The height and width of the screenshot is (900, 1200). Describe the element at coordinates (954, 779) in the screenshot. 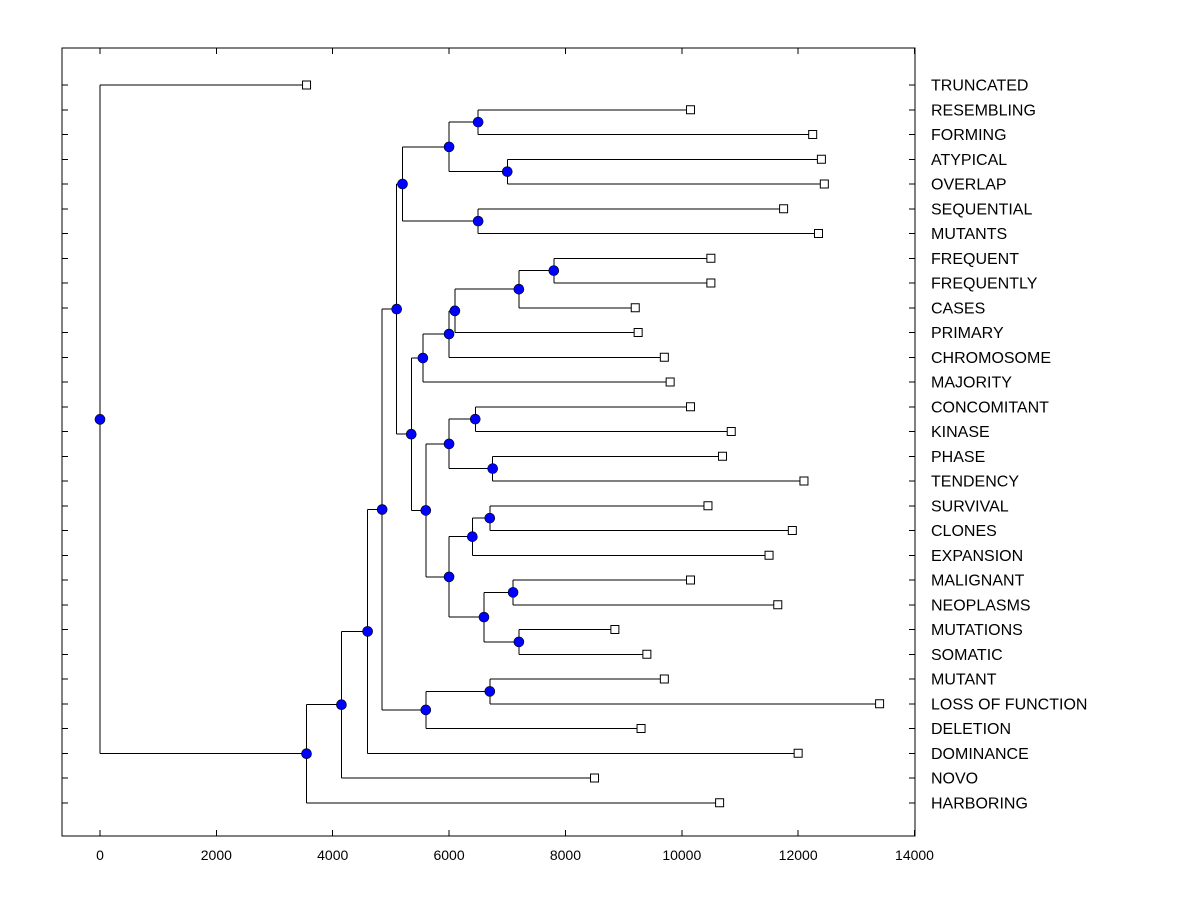

I see `leaf-label-novo: NOVO` at that location.